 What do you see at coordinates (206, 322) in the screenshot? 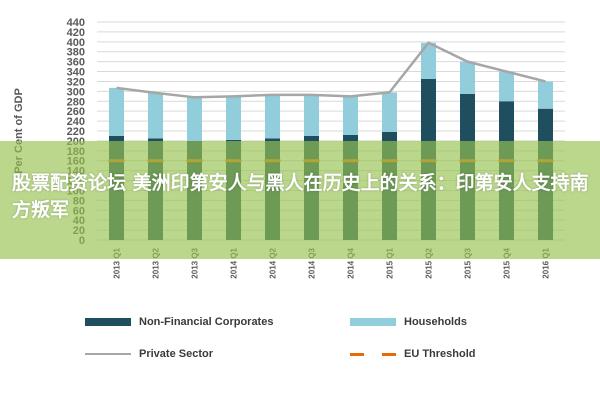
I see `legend-label-0: Non-Financial Corporates` at bounding box center [206, 322].